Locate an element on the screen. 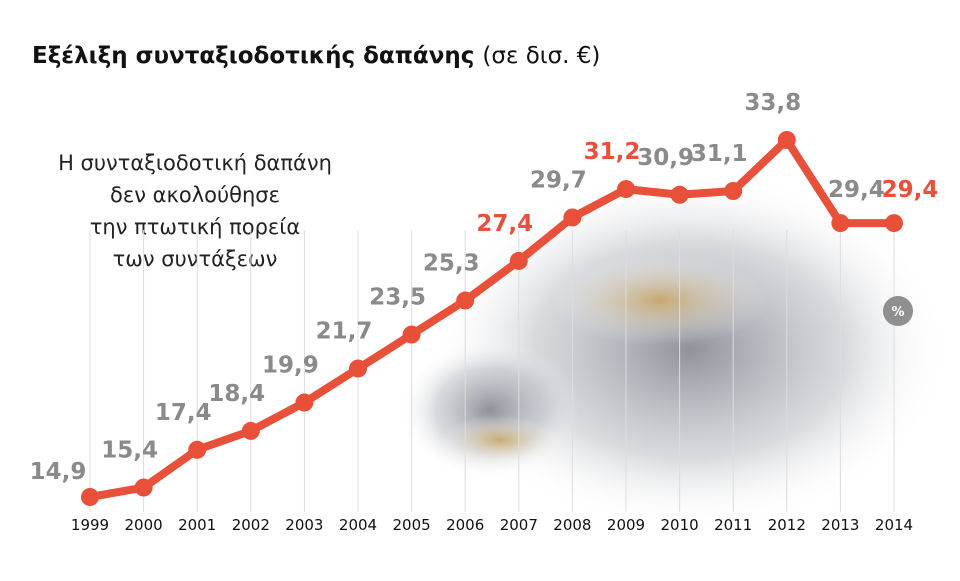 The width and height of the screenshot is (960, 581). value-label: 21,7 is located at coordinates (344, 332).